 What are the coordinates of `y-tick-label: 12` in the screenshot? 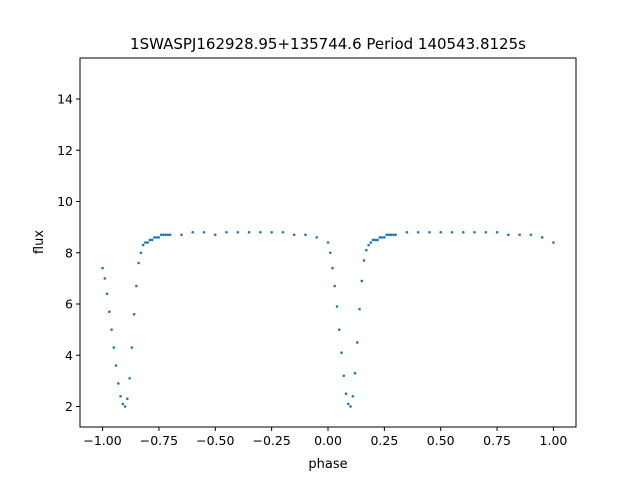 It's located at (65, 150).